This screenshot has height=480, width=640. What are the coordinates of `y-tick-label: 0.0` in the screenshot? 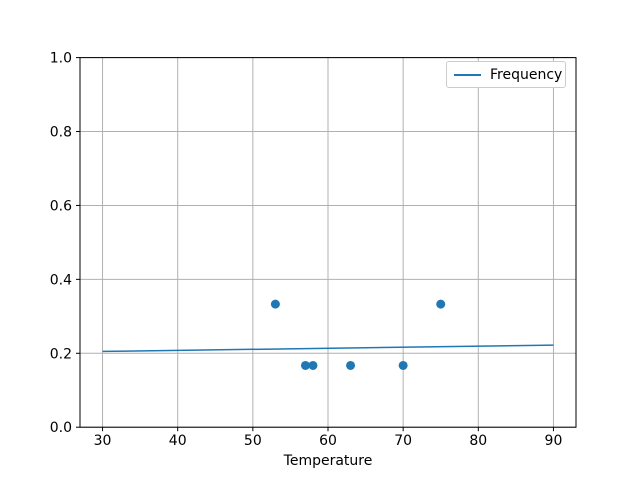 It's located at (61, 428).